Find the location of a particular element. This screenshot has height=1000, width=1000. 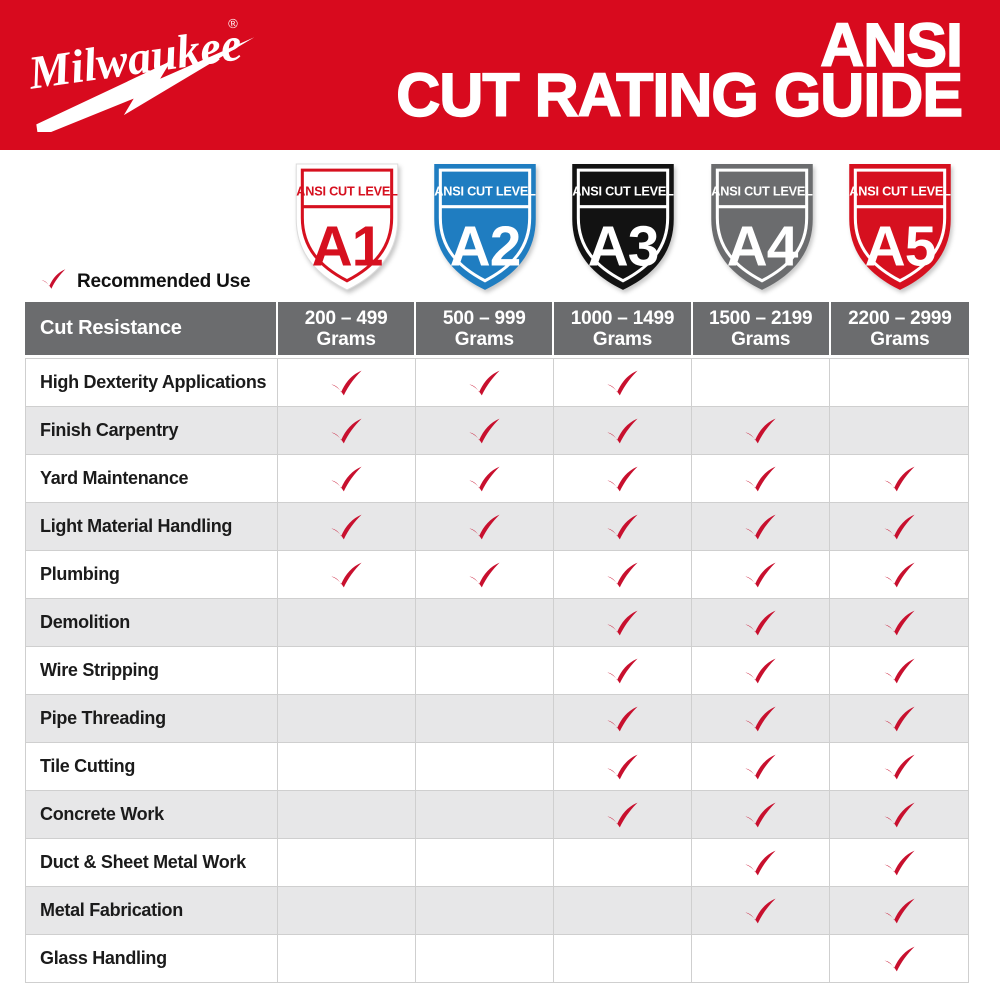

lightning-bolt-icon is located at coordinates (145, 84).